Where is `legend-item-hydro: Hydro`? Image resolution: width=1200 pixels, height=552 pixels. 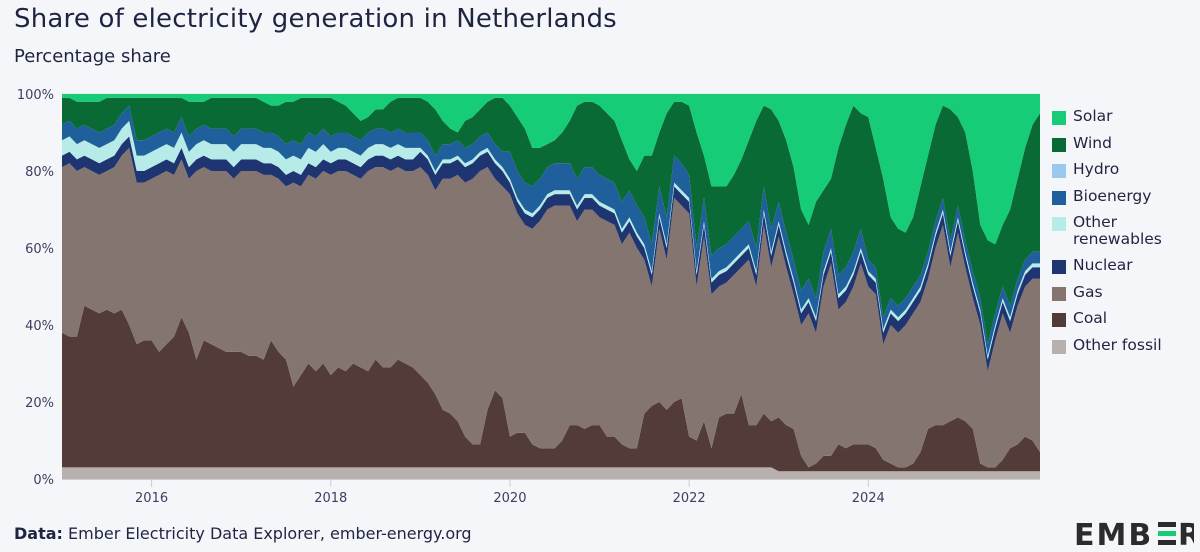 legend-item-hydro: Hydro is located at coordinates (1117, 174).